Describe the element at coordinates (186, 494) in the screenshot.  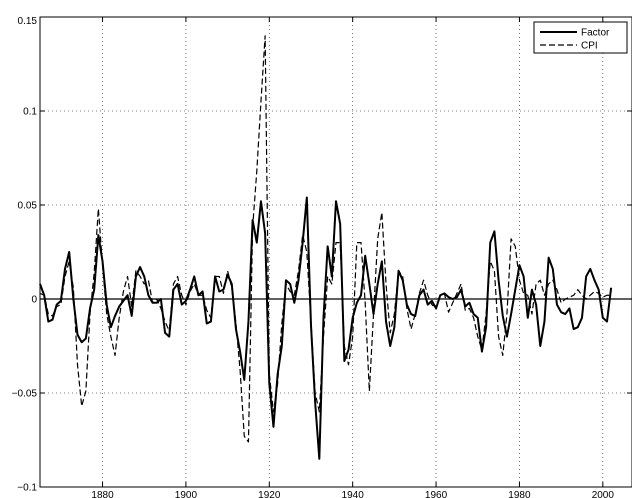
I see `x-tick-label: 1900` at that location.